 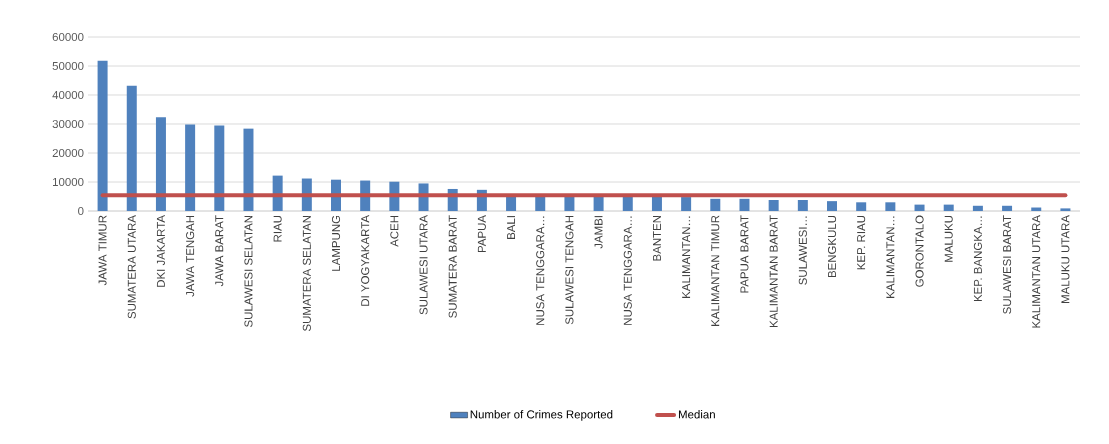 I want to click on x-tick-label: MALUKU, so click(x=948, y=238).